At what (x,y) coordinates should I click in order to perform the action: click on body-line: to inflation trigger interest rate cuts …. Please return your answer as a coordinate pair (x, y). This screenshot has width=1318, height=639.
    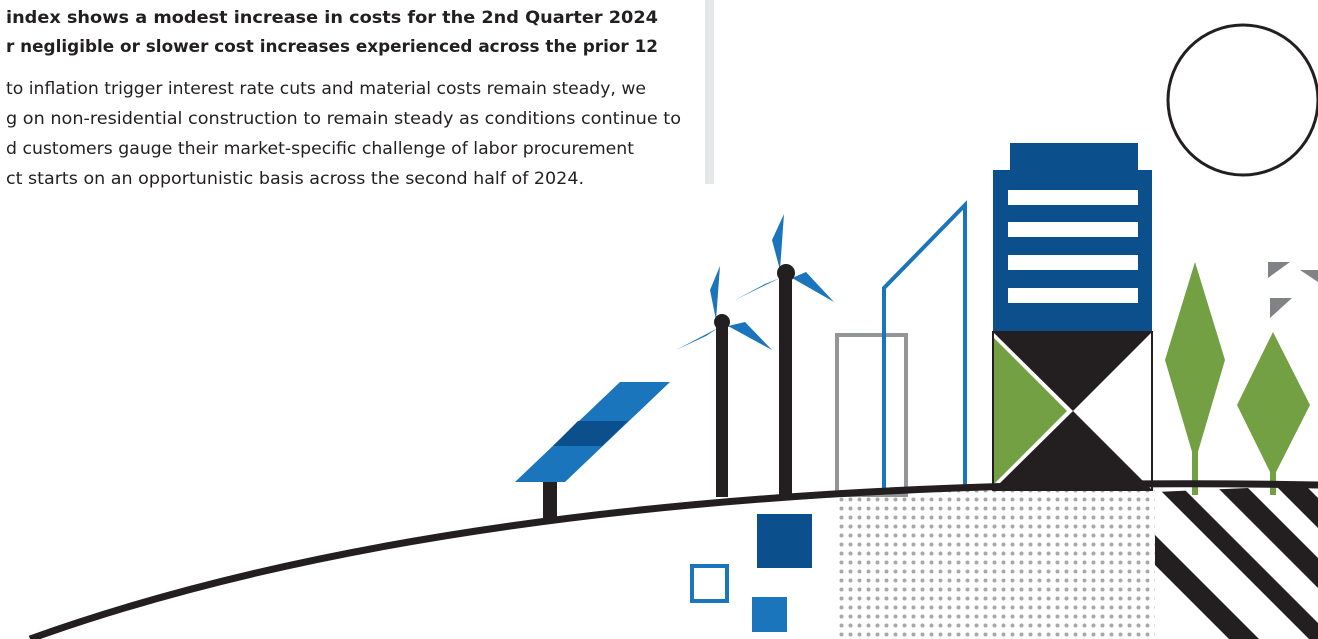
    Looking at the image, I should click on (326, 89).